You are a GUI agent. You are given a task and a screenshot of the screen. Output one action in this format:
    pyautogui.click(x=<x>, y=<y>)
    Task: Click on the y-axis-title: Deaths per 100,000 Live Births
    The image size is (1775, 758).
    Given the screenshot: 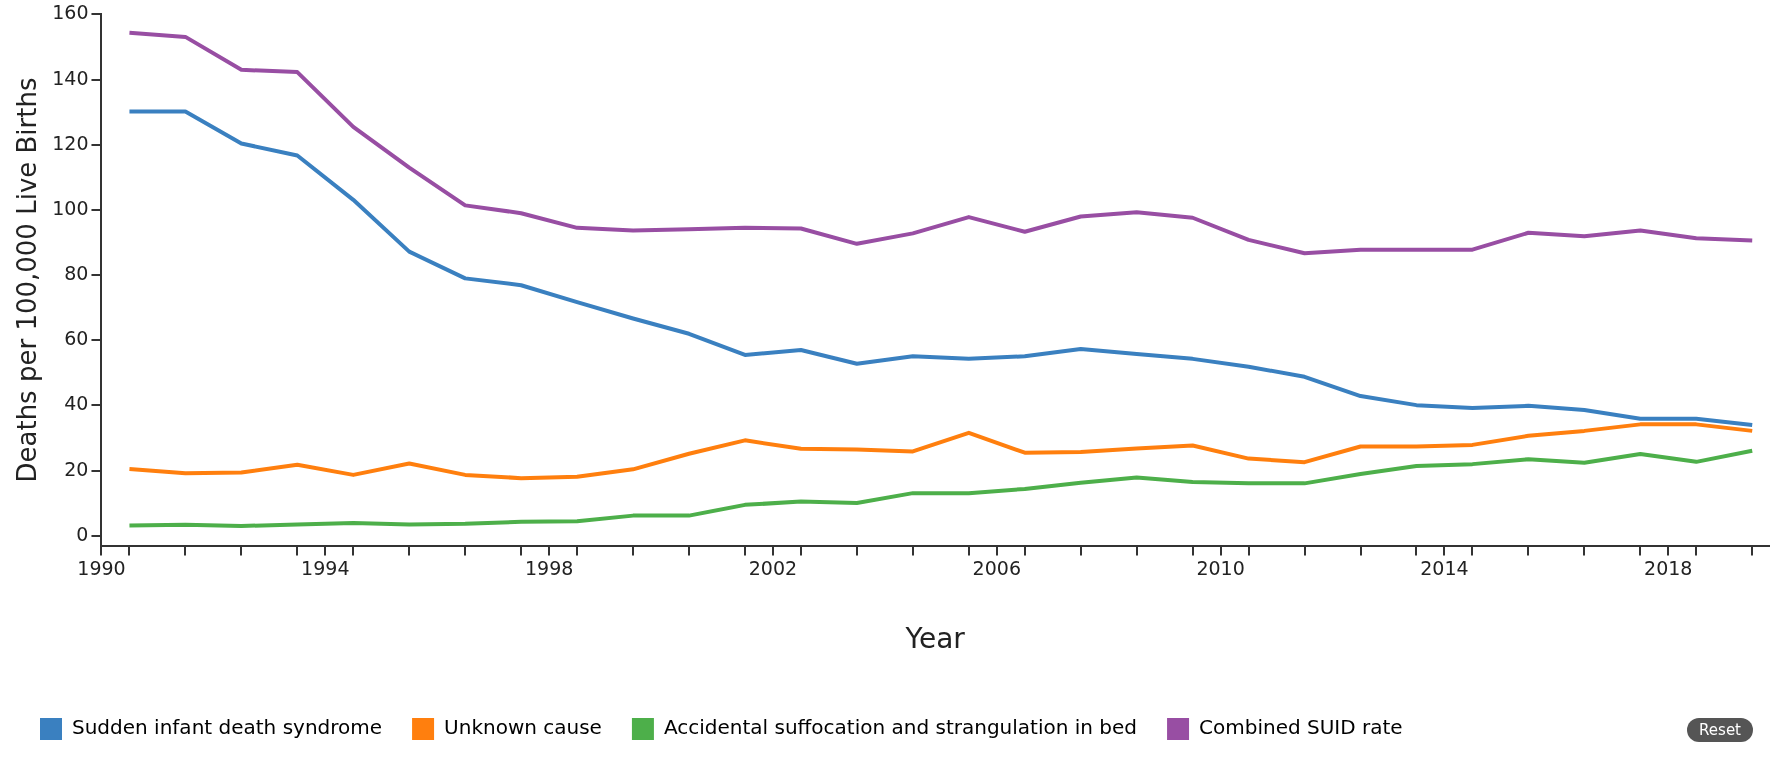 What is the action you would take?
    pyautogui.click(x=27, y=280)
    